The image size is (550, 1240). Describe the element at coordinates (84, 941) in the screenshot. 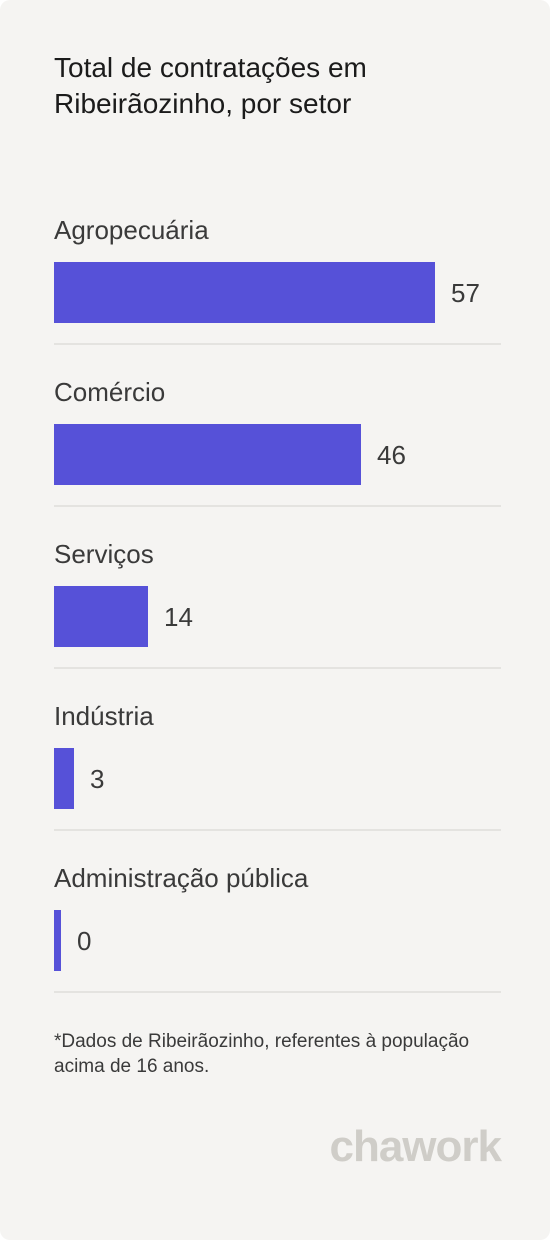

I see `value-label: 0` at that location.